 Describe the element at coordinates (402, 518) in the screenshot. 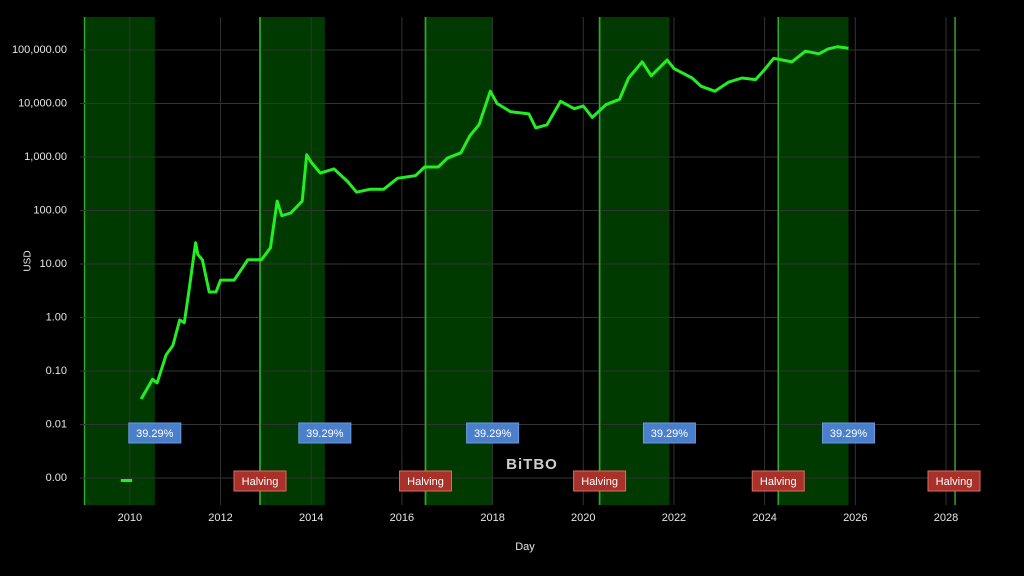

I see `x-tick-label: 2016` at that location.